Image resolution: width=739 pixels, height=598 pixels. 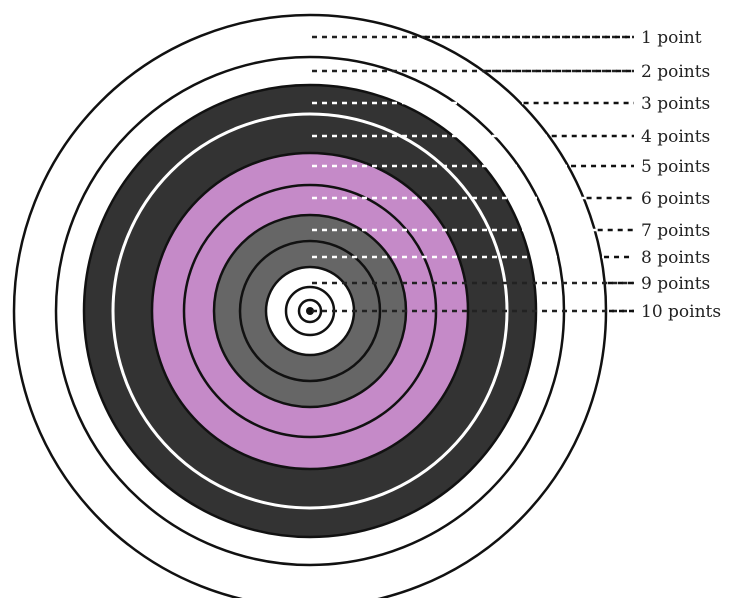 What do you see at coordinates (675, 167) in the screenshot?
I see `ring-label-5: 5 points` at bounding box center [675, 167].